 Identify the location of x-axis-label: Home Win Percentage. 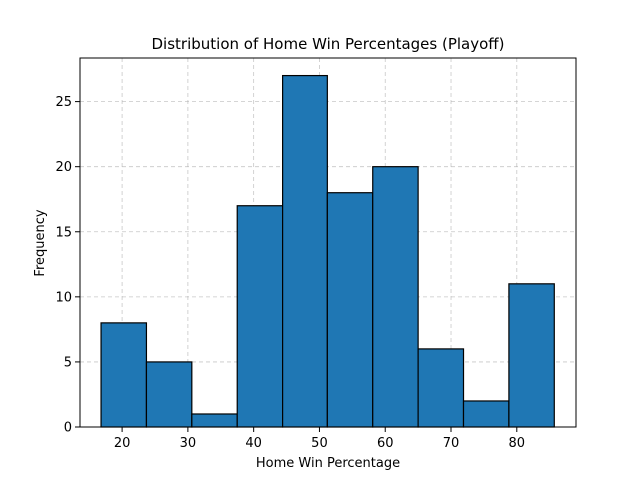
(328, 463).